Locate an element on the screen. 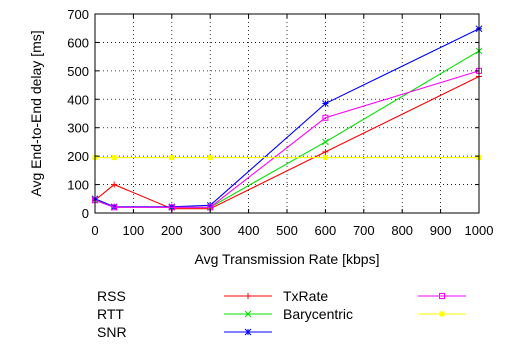 Image resolution: width=505 pixels, height=345 pixels. x-tick-label: 400 is located at coordinates (249, 230).